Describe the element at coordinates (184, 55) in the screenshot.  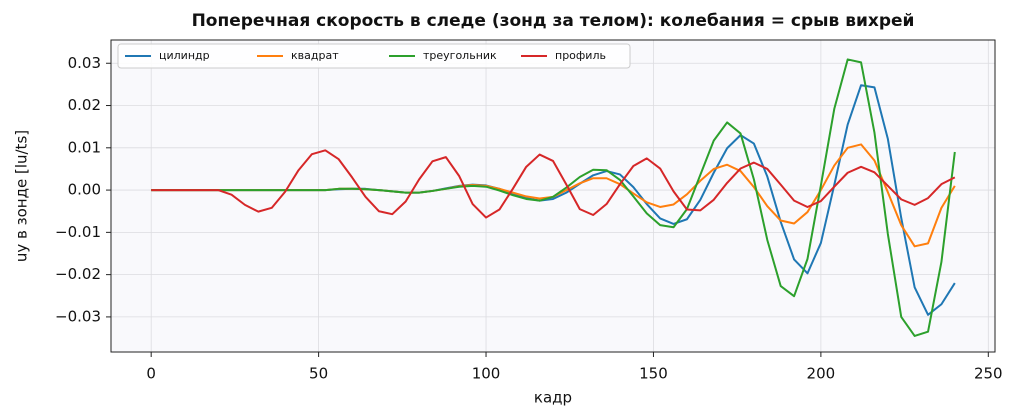
I see `legend-label: цилиндр` at that location.